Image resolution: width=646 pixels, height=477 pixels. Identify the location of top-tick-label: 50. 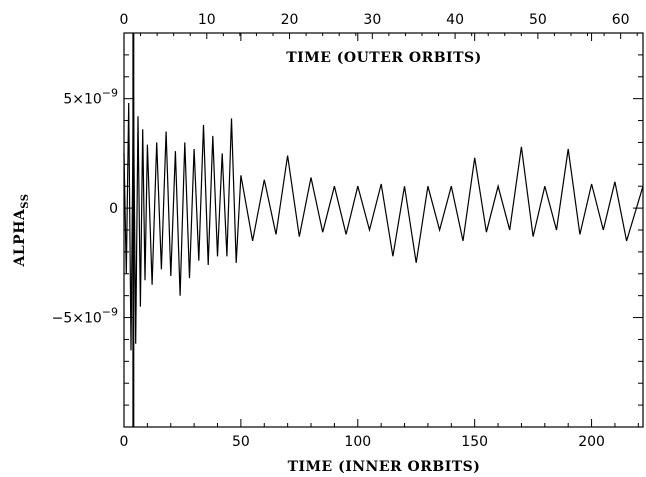
(538, 20).